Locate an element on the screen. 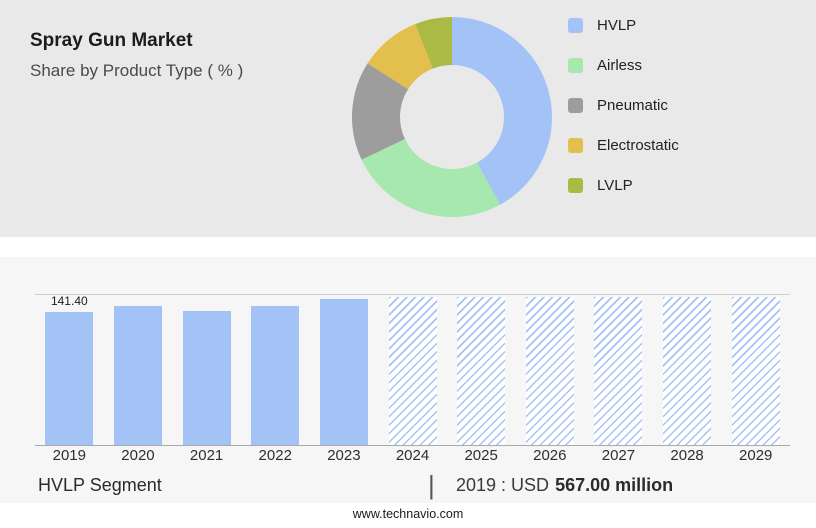 This screenshot has height=528, width=816. legend-label: HVLP is located at coordinates (617, 25).